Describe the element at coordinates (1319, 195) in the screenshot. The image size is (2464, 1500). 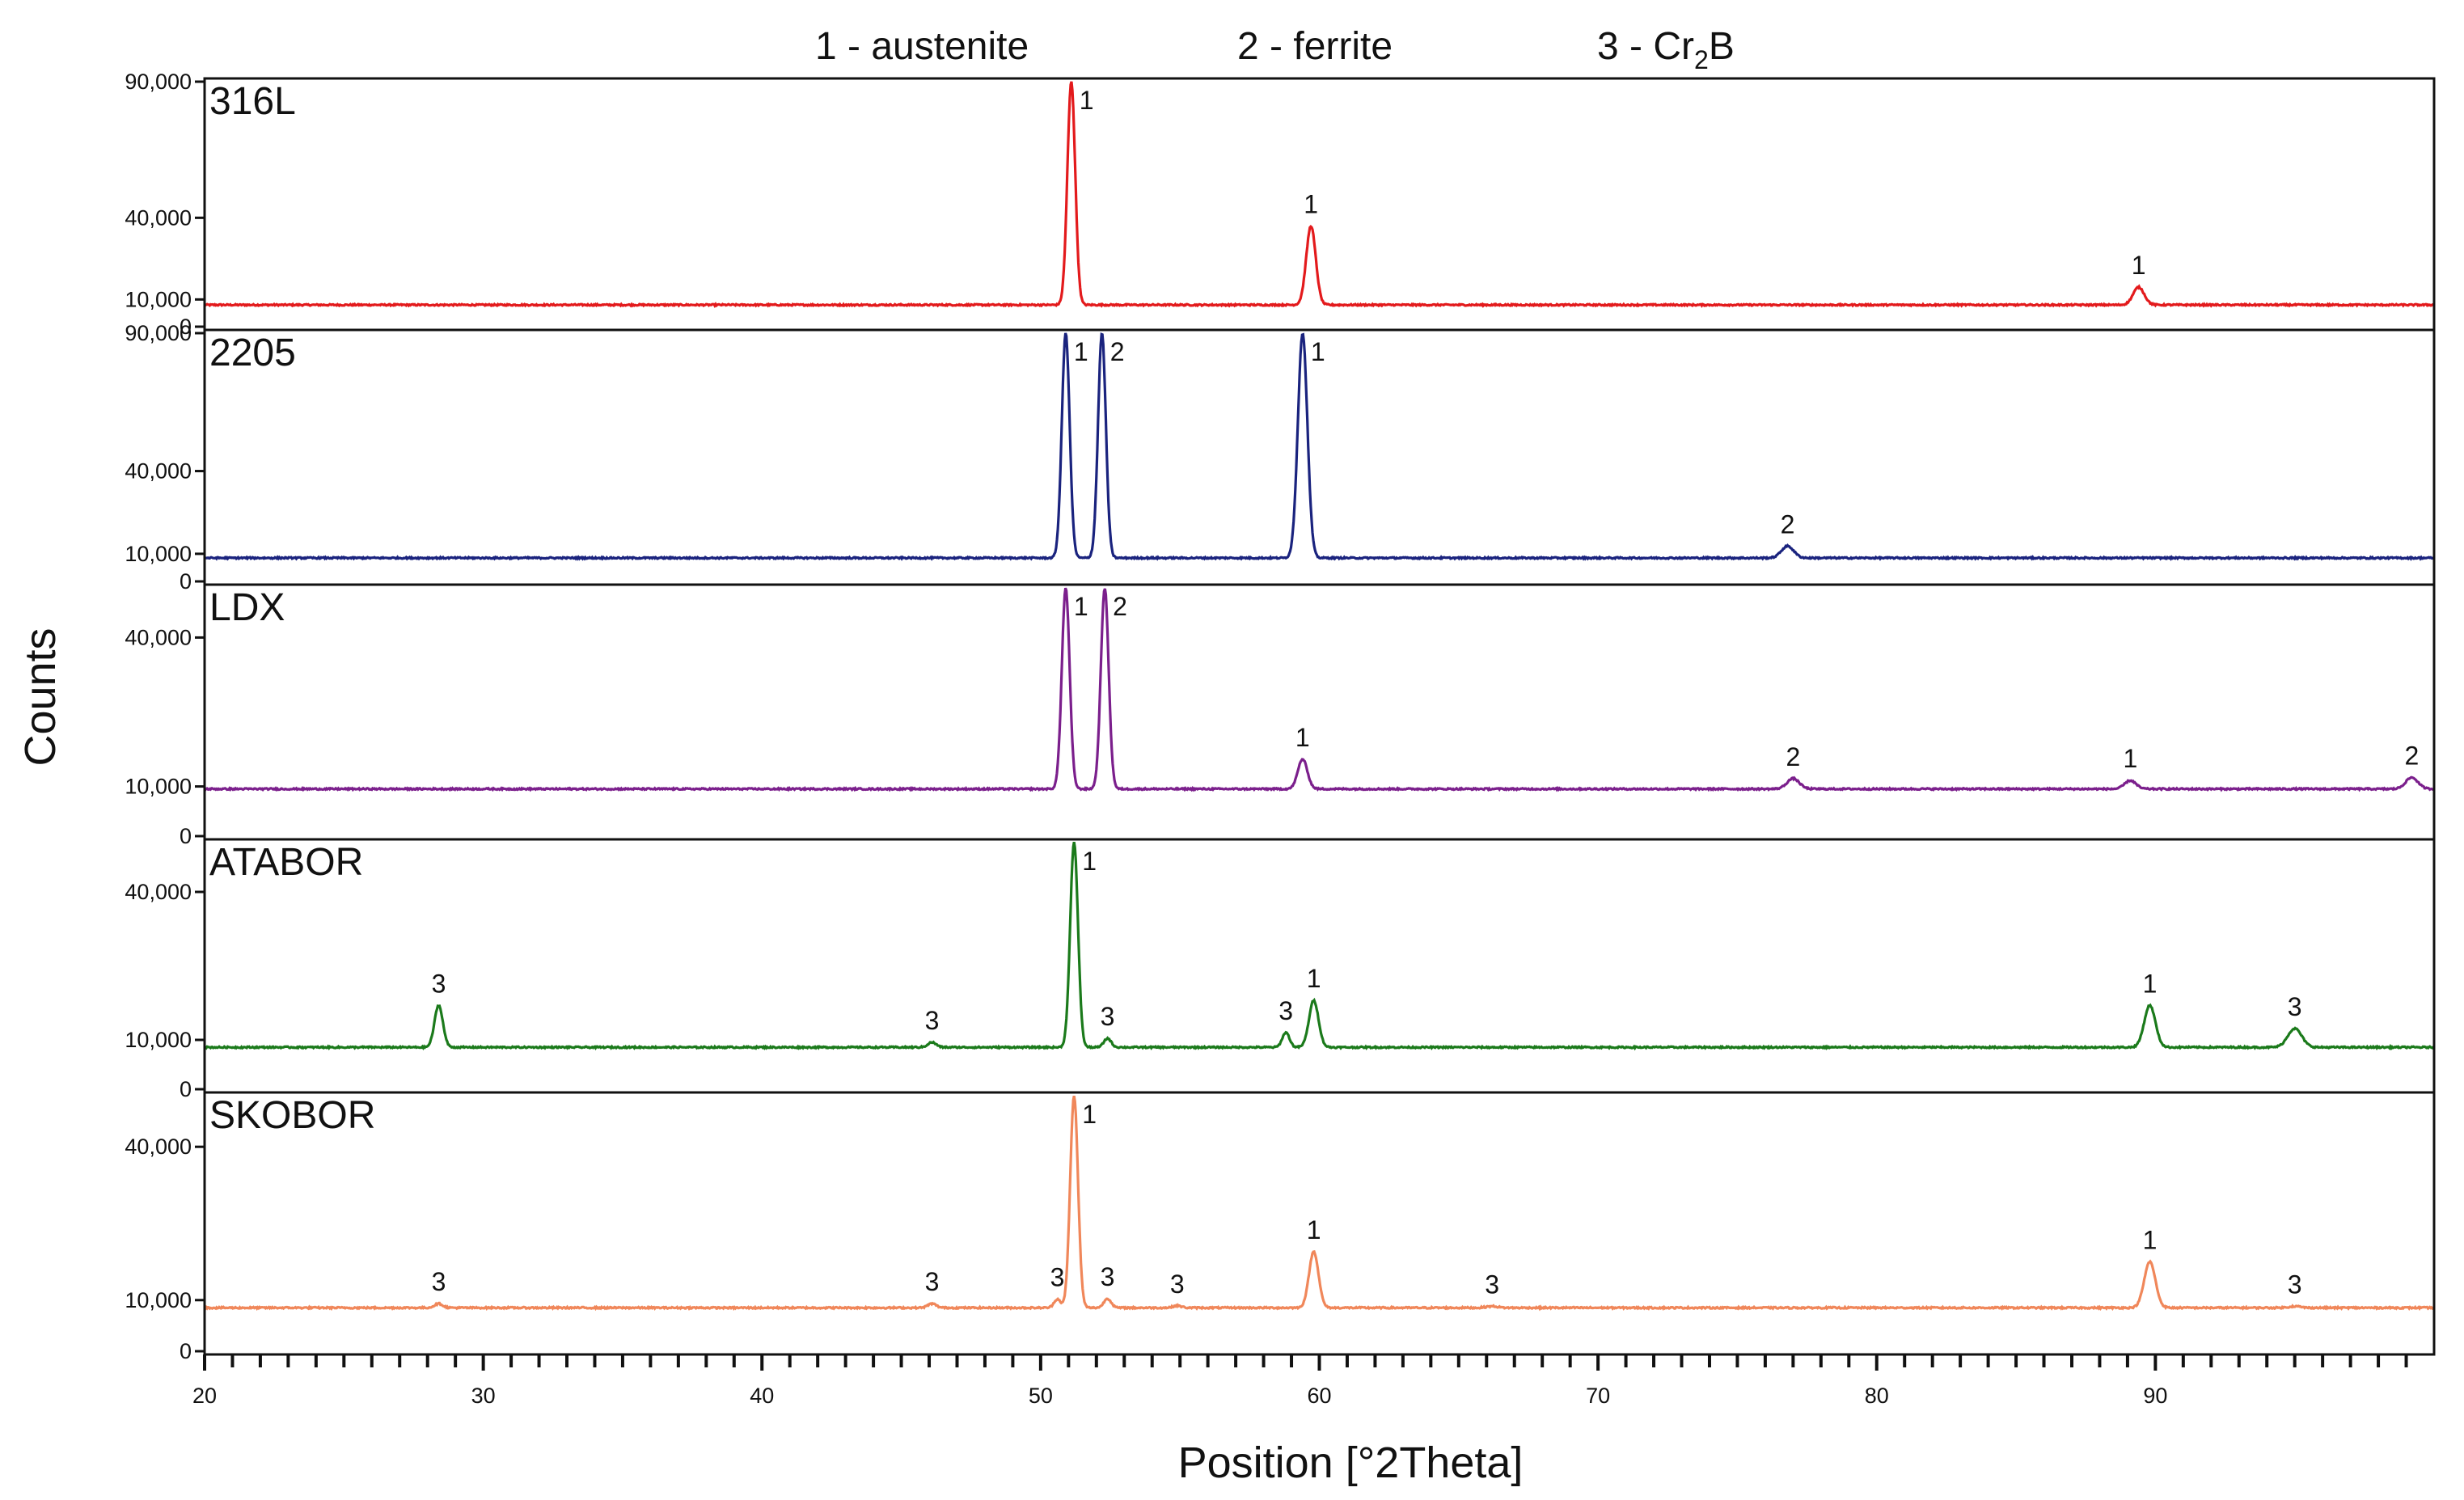
I see `series-line-316l` at that location.